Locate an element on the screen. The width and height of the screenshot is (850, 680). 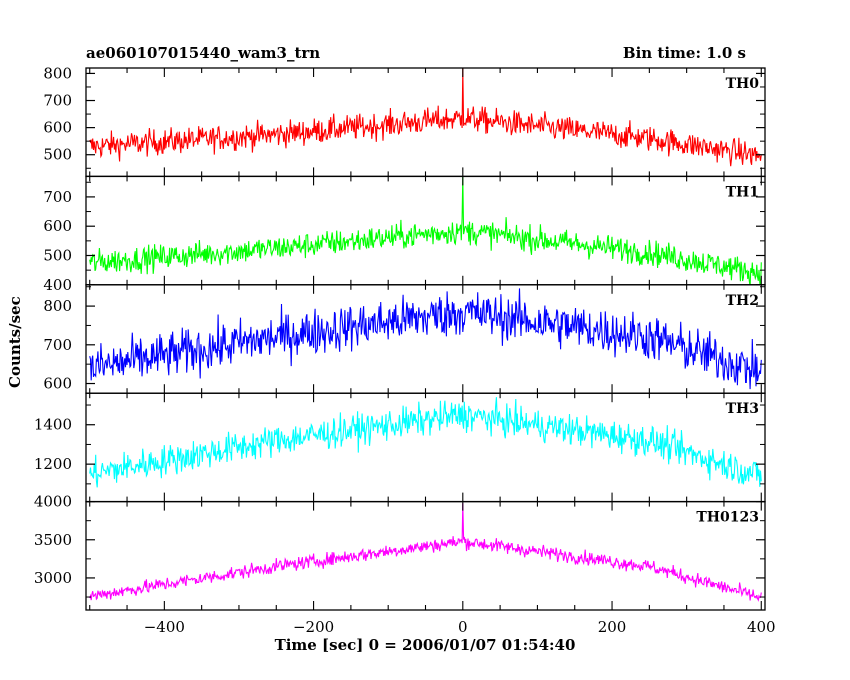
ytick-label-th0: 700 is located at coordinates (57, 101).